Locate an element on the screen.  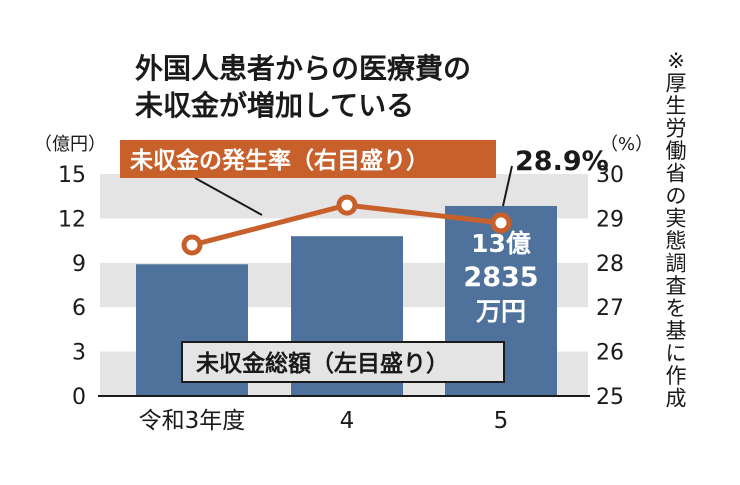
right-tick-label: 30 is located at coordinates (610, 175).